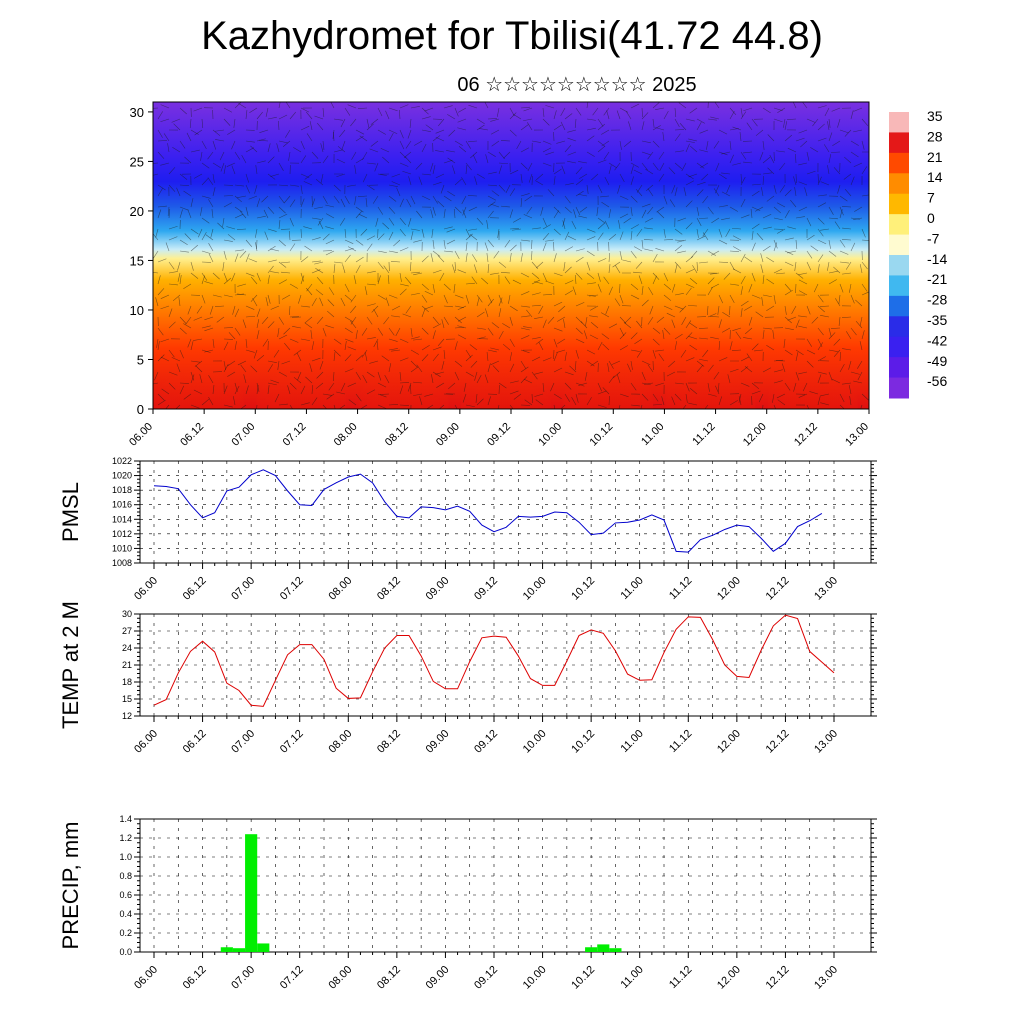 Image resolution: width=1024 pixels, height=1024 pixels. What do you see at coordinates (122, 563) in the screenshot?
I see `y-tick-label: 1008` at bounding box center [122, 563].